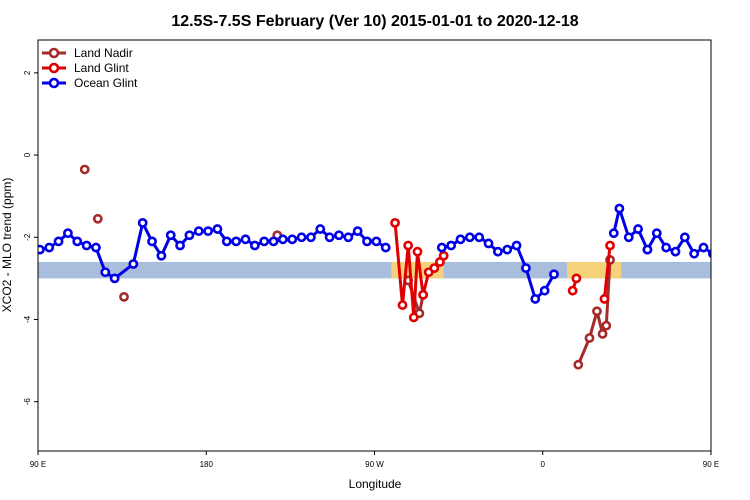 The width and height of the screenshot is (750, 500). Describe the element at coordinates (543, 464) in the screenshot. I see `x-tick-label: 0` at that location.